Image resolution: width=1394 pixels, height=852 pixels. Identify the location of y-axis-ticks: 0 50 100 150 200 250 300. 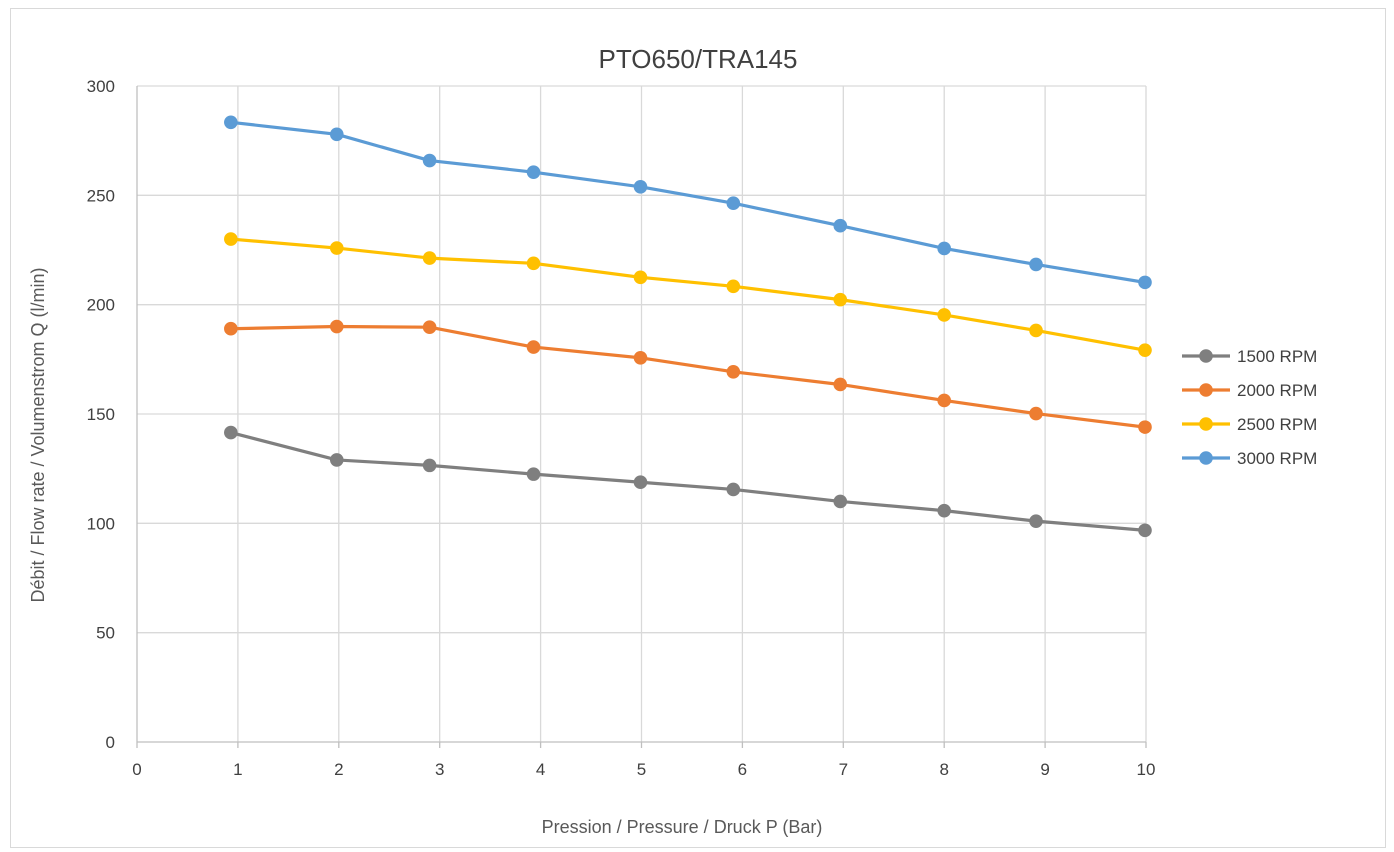
(101, 414).